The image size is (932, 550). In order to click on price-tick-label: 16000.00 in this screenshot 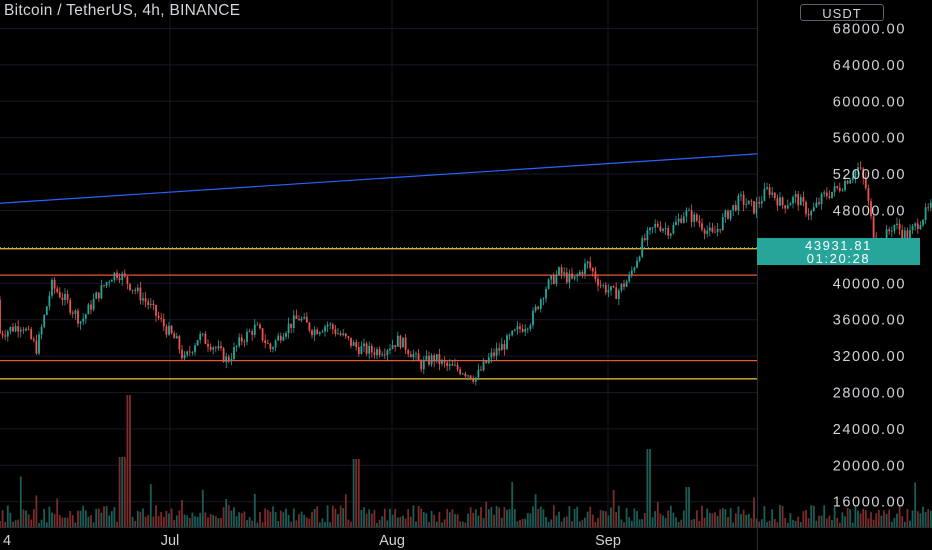, I will do `click(869, 503)`.